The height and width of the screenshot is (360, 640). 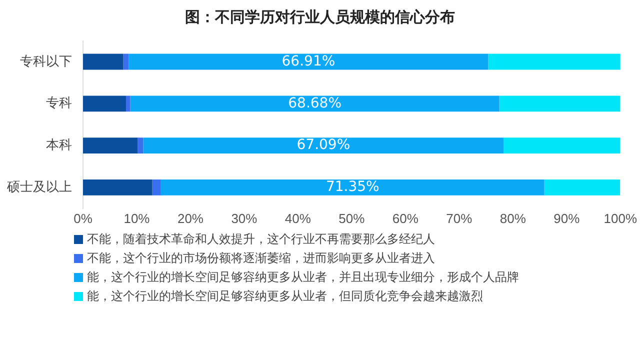 What do you see at coordinates (261, 239) in the screenshot?
I see `legend-label: 不能，随着技术革命和人效提升，这个行业不再需要那么多经纪人` at bounding box center [261, 239].